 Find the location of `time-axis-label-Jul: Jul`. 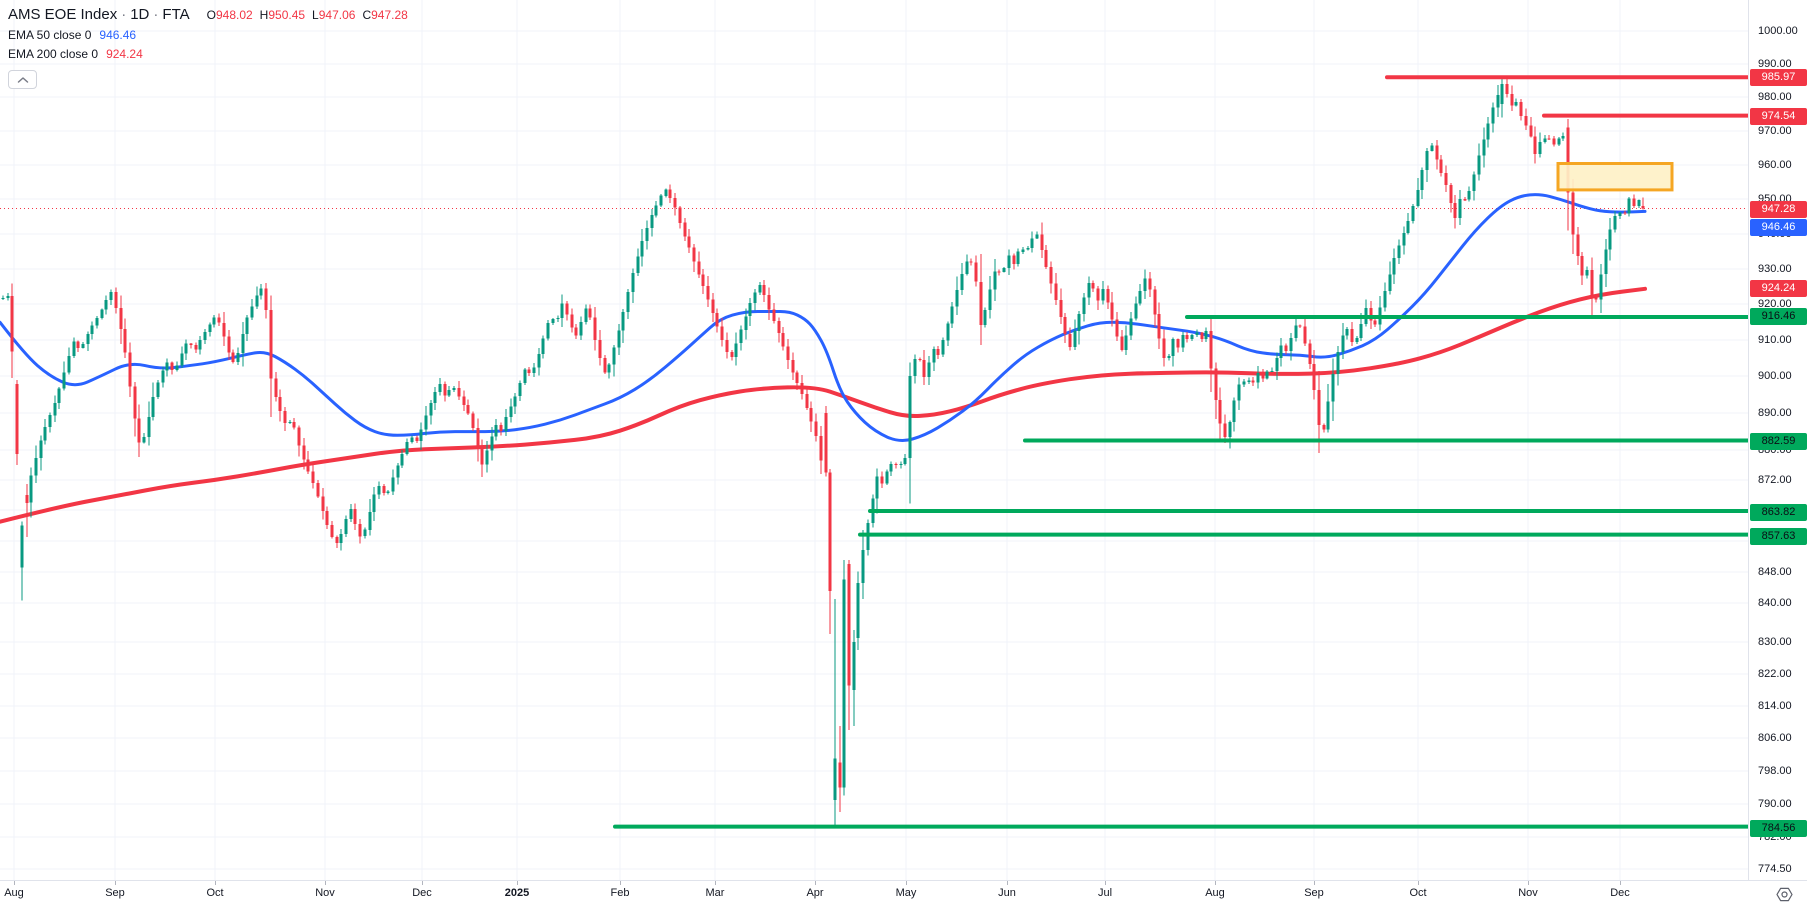

time-axis-label-Jul: Jul is located at coordinates (1105, 893).